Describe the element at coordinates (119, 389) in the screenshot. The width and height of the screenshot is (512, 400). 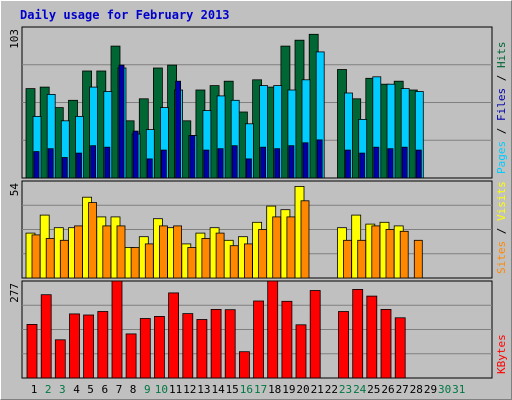
I see `x-tick-label-day-7: 7` at that location.